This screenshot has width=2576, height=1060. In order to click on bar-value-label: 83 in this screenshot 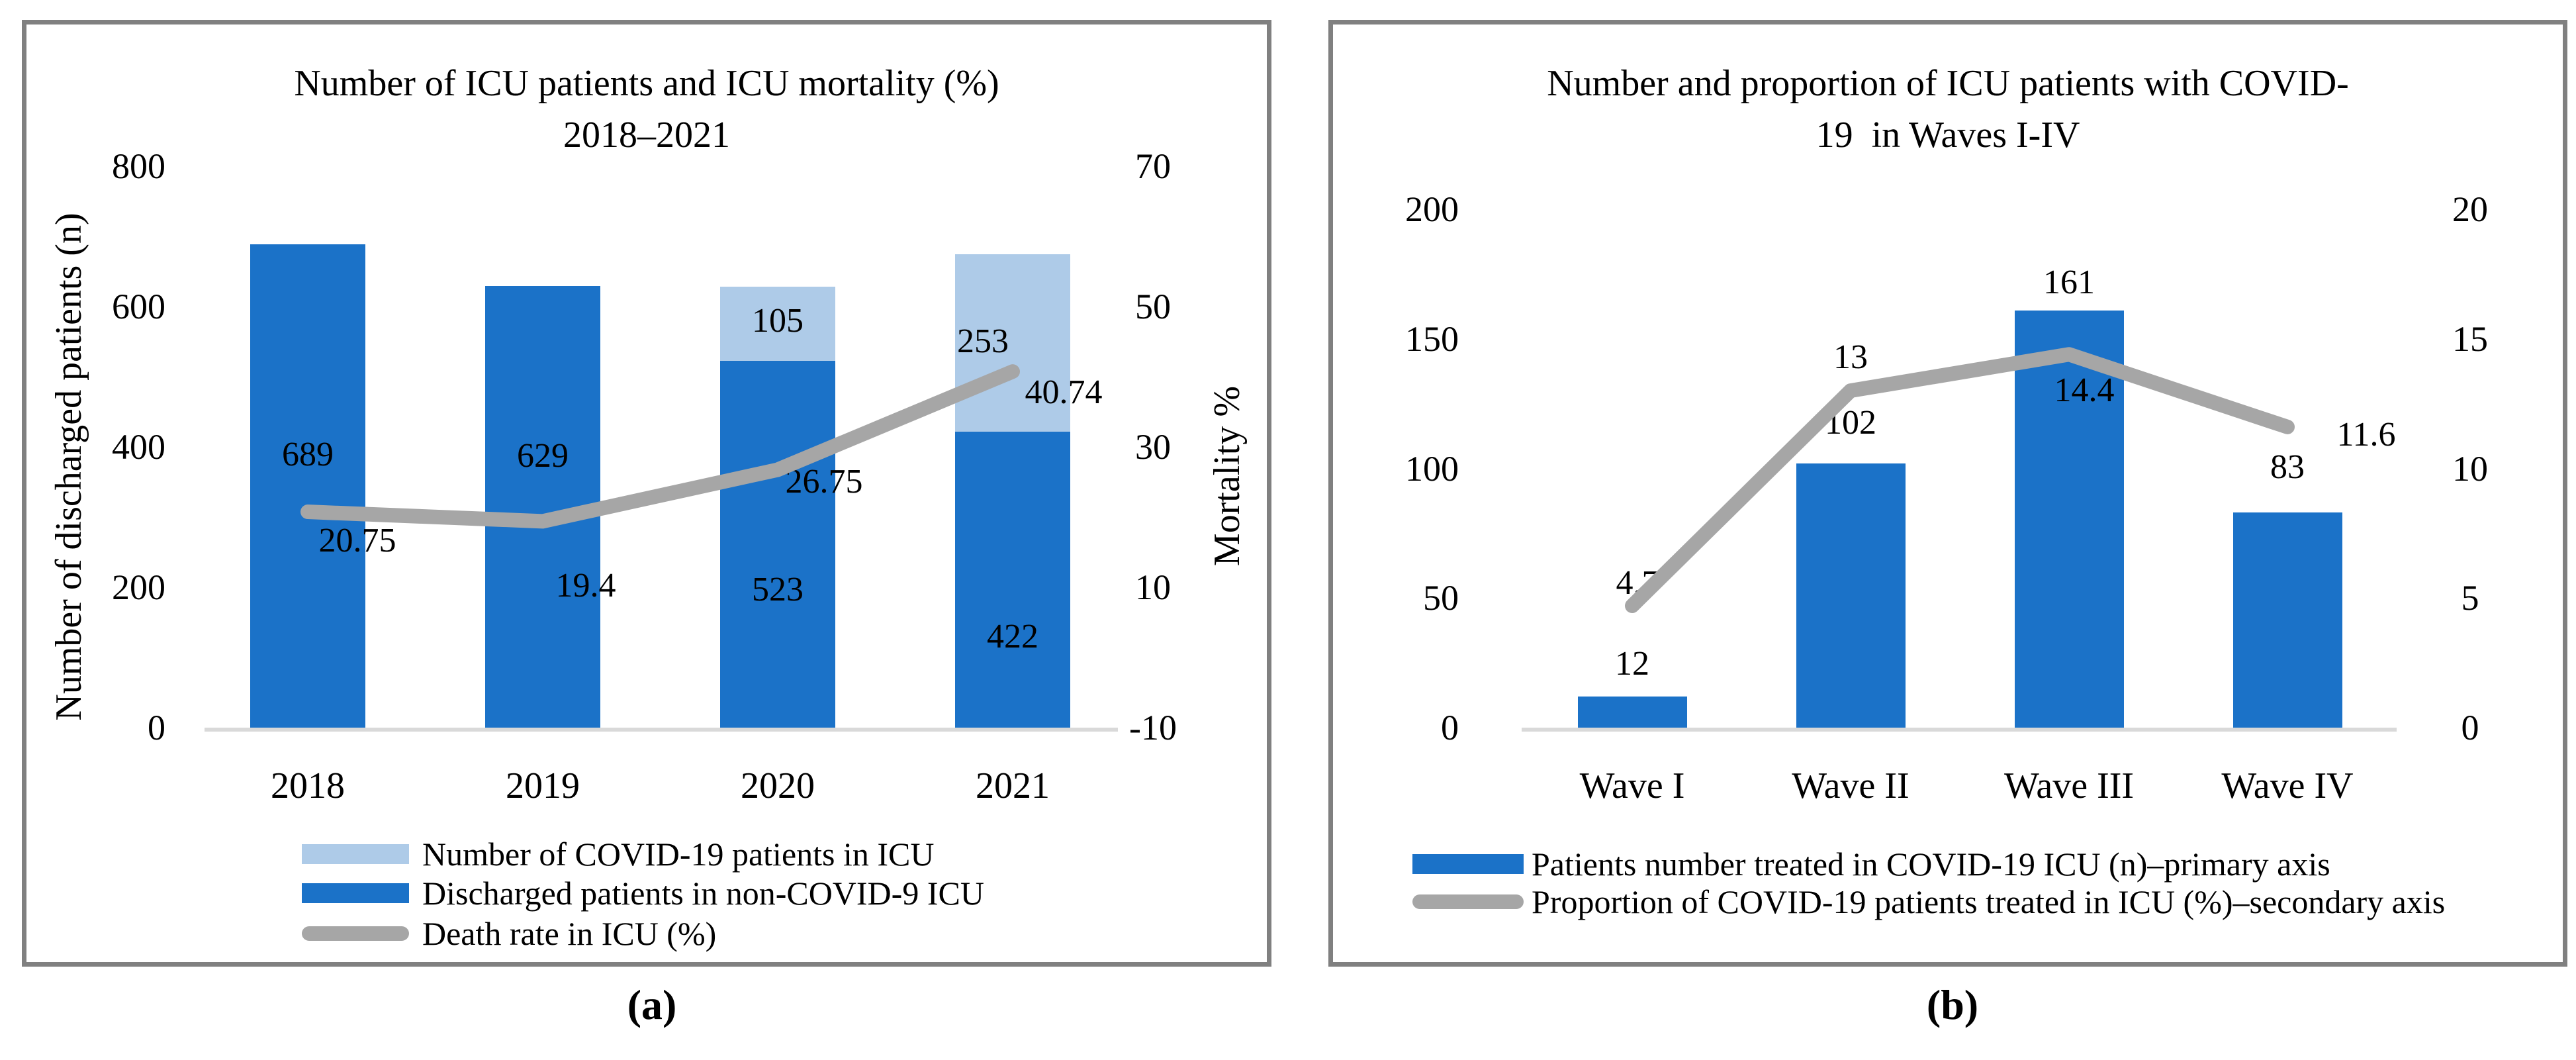, I will do `click(2287, 467)`.